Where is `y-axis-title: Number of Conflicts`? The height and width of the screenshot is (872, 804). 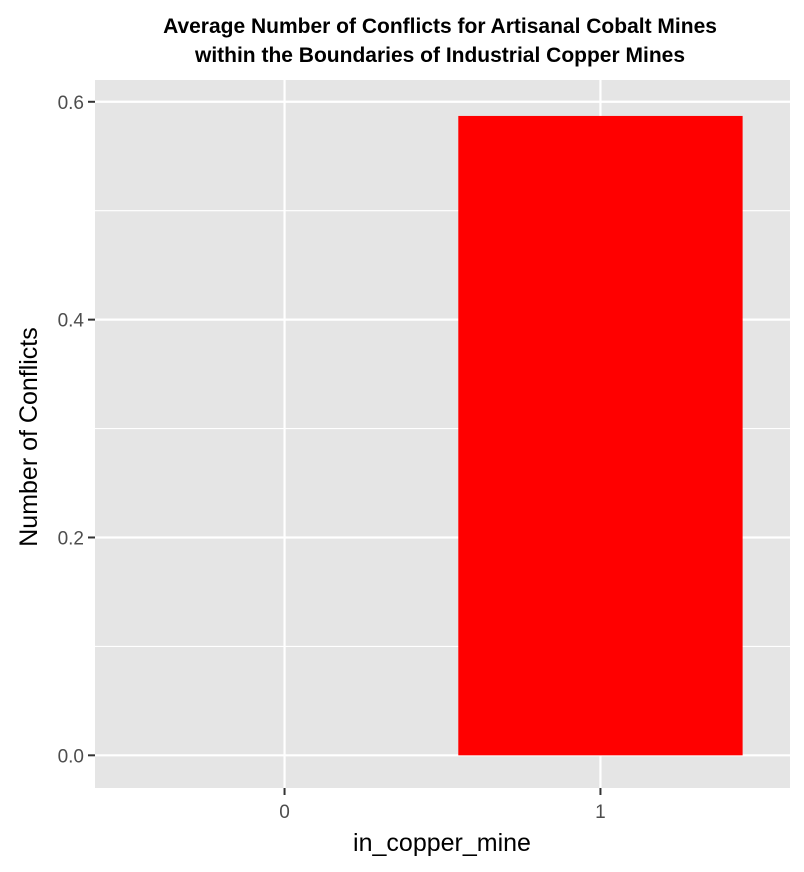
y-axis-title: Number of Conflicts is located at coordinates (29, 437).